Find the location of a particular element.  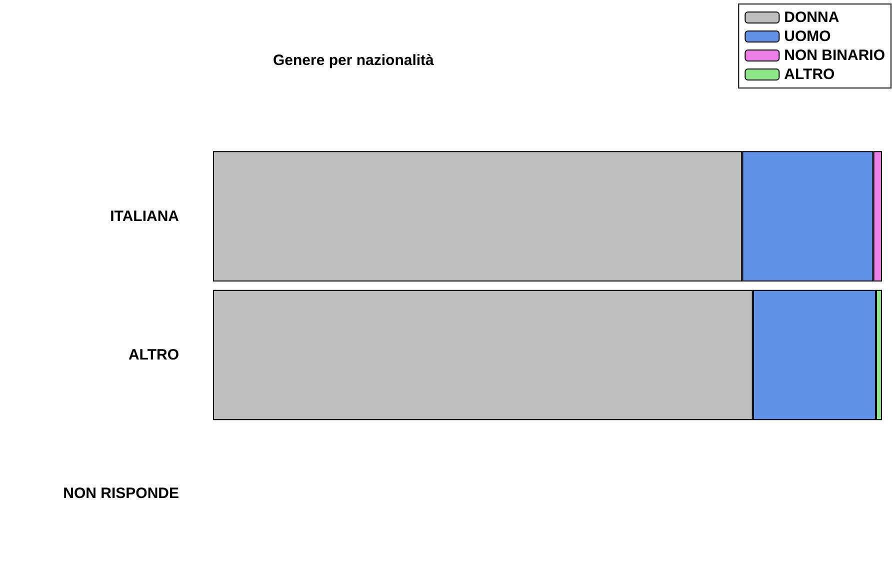

legend-label: DONNA is located at coordinates (812, 17).